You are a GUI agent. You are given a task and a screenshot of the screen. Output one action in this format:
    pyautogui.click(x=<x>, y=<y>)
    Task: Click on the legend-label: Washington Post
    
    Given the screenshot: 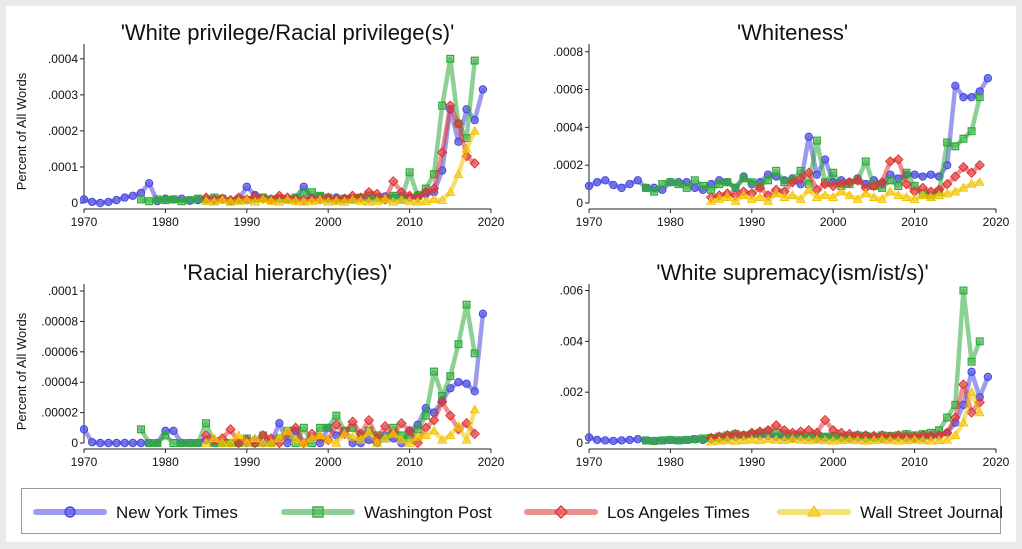 What is the action you would take?
    pyautogui.click(x=428, y=512)
    